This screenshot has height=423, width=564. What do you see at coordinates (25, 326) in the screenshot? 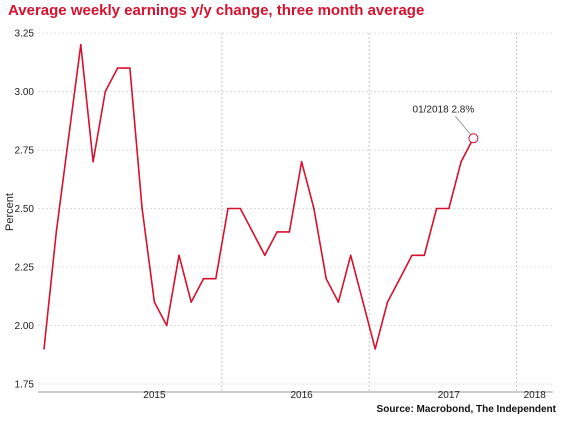
I see `y-tick-label: 2.00` at bounding box center [25, 326].